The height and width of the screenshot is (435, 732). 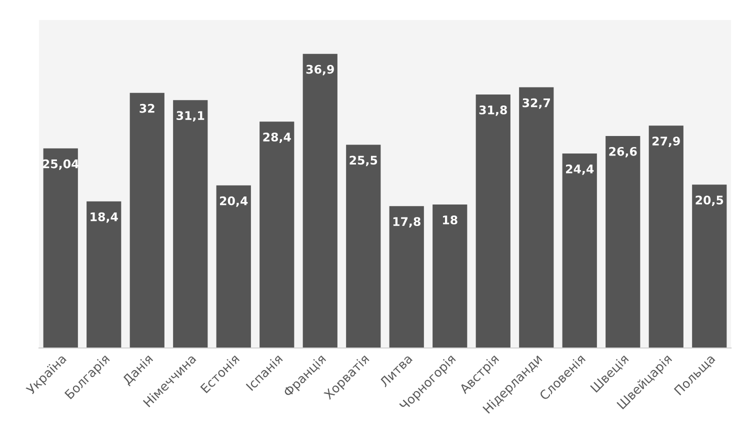 I want to click on data-label: 18, so click(x=450, y=220).